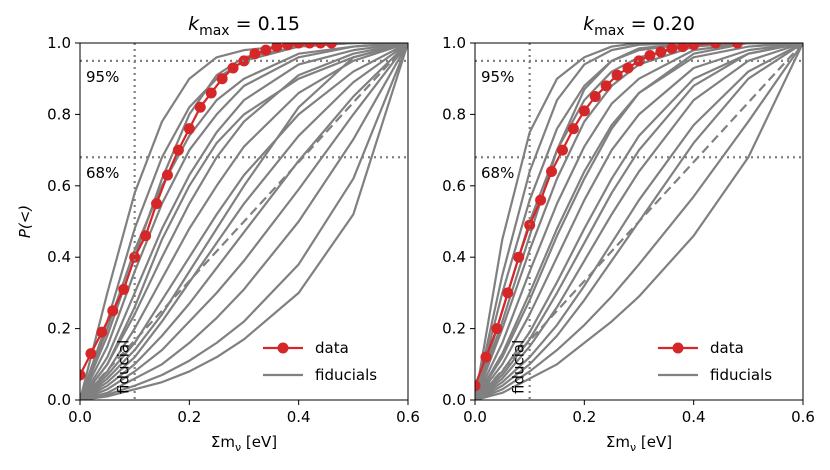 This screenshot has width=830, height=470. Describe the element at coordinates (189, 417) in the screenshot. I see `x-tick-label: 0.2` at that location.